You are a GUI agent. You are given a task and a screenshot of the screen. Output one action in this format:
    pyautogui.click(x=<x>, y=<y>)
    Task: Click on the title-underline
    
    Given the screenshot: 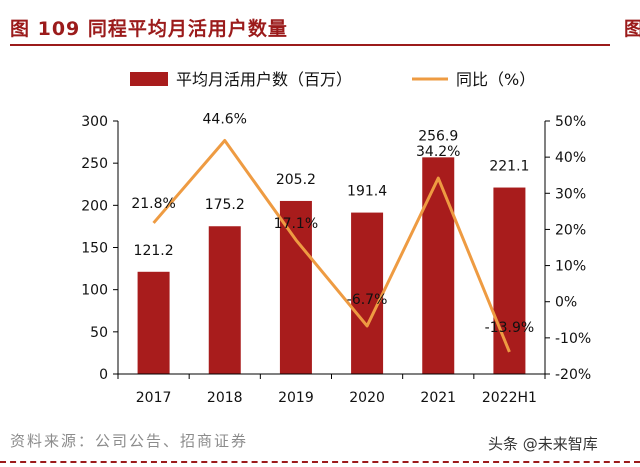 What is the action you would take?
    pyautogui.click(x=310, y=45)
    